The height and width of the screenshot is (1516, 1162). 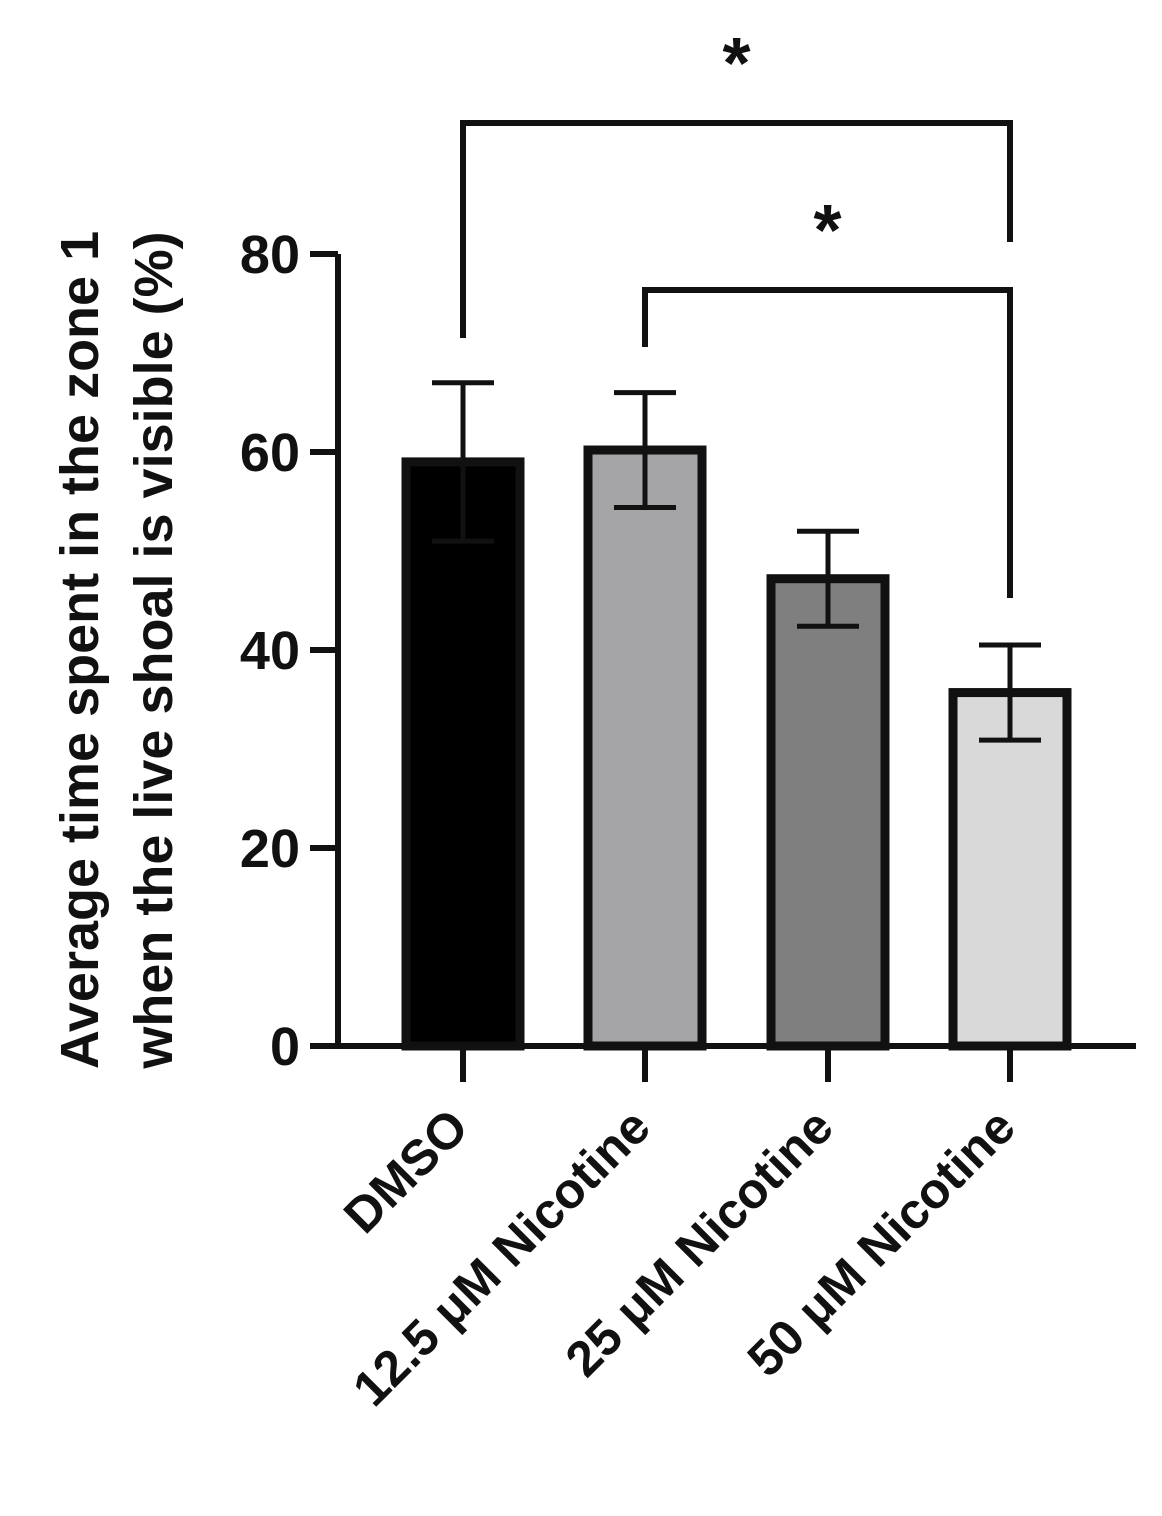 What do you see at coordinates (285, 1047) in the screenshot?
I see `y-tick-label-0: 0` at bounding box center [285, 1047].